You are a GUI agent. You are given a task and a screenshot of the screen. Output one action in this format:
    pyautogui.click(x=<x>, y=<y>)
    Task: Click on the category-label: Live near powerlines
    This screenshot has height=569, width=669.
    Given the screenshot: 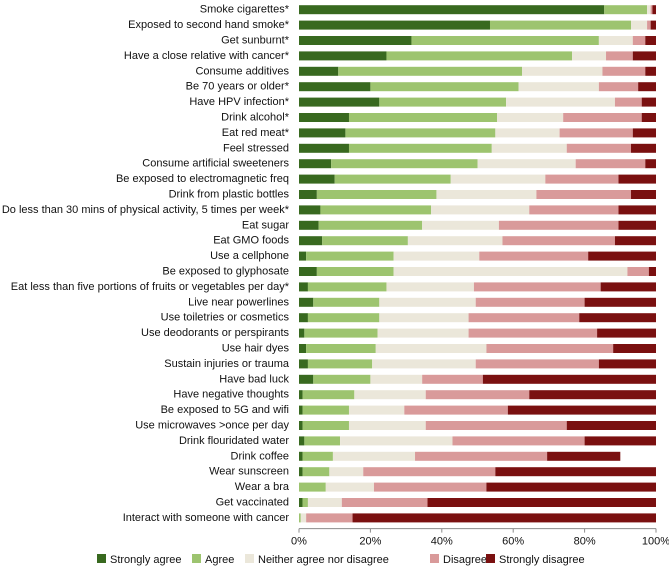 What is the action you would take?
    pyautogui.click(x=238, y=302)
    